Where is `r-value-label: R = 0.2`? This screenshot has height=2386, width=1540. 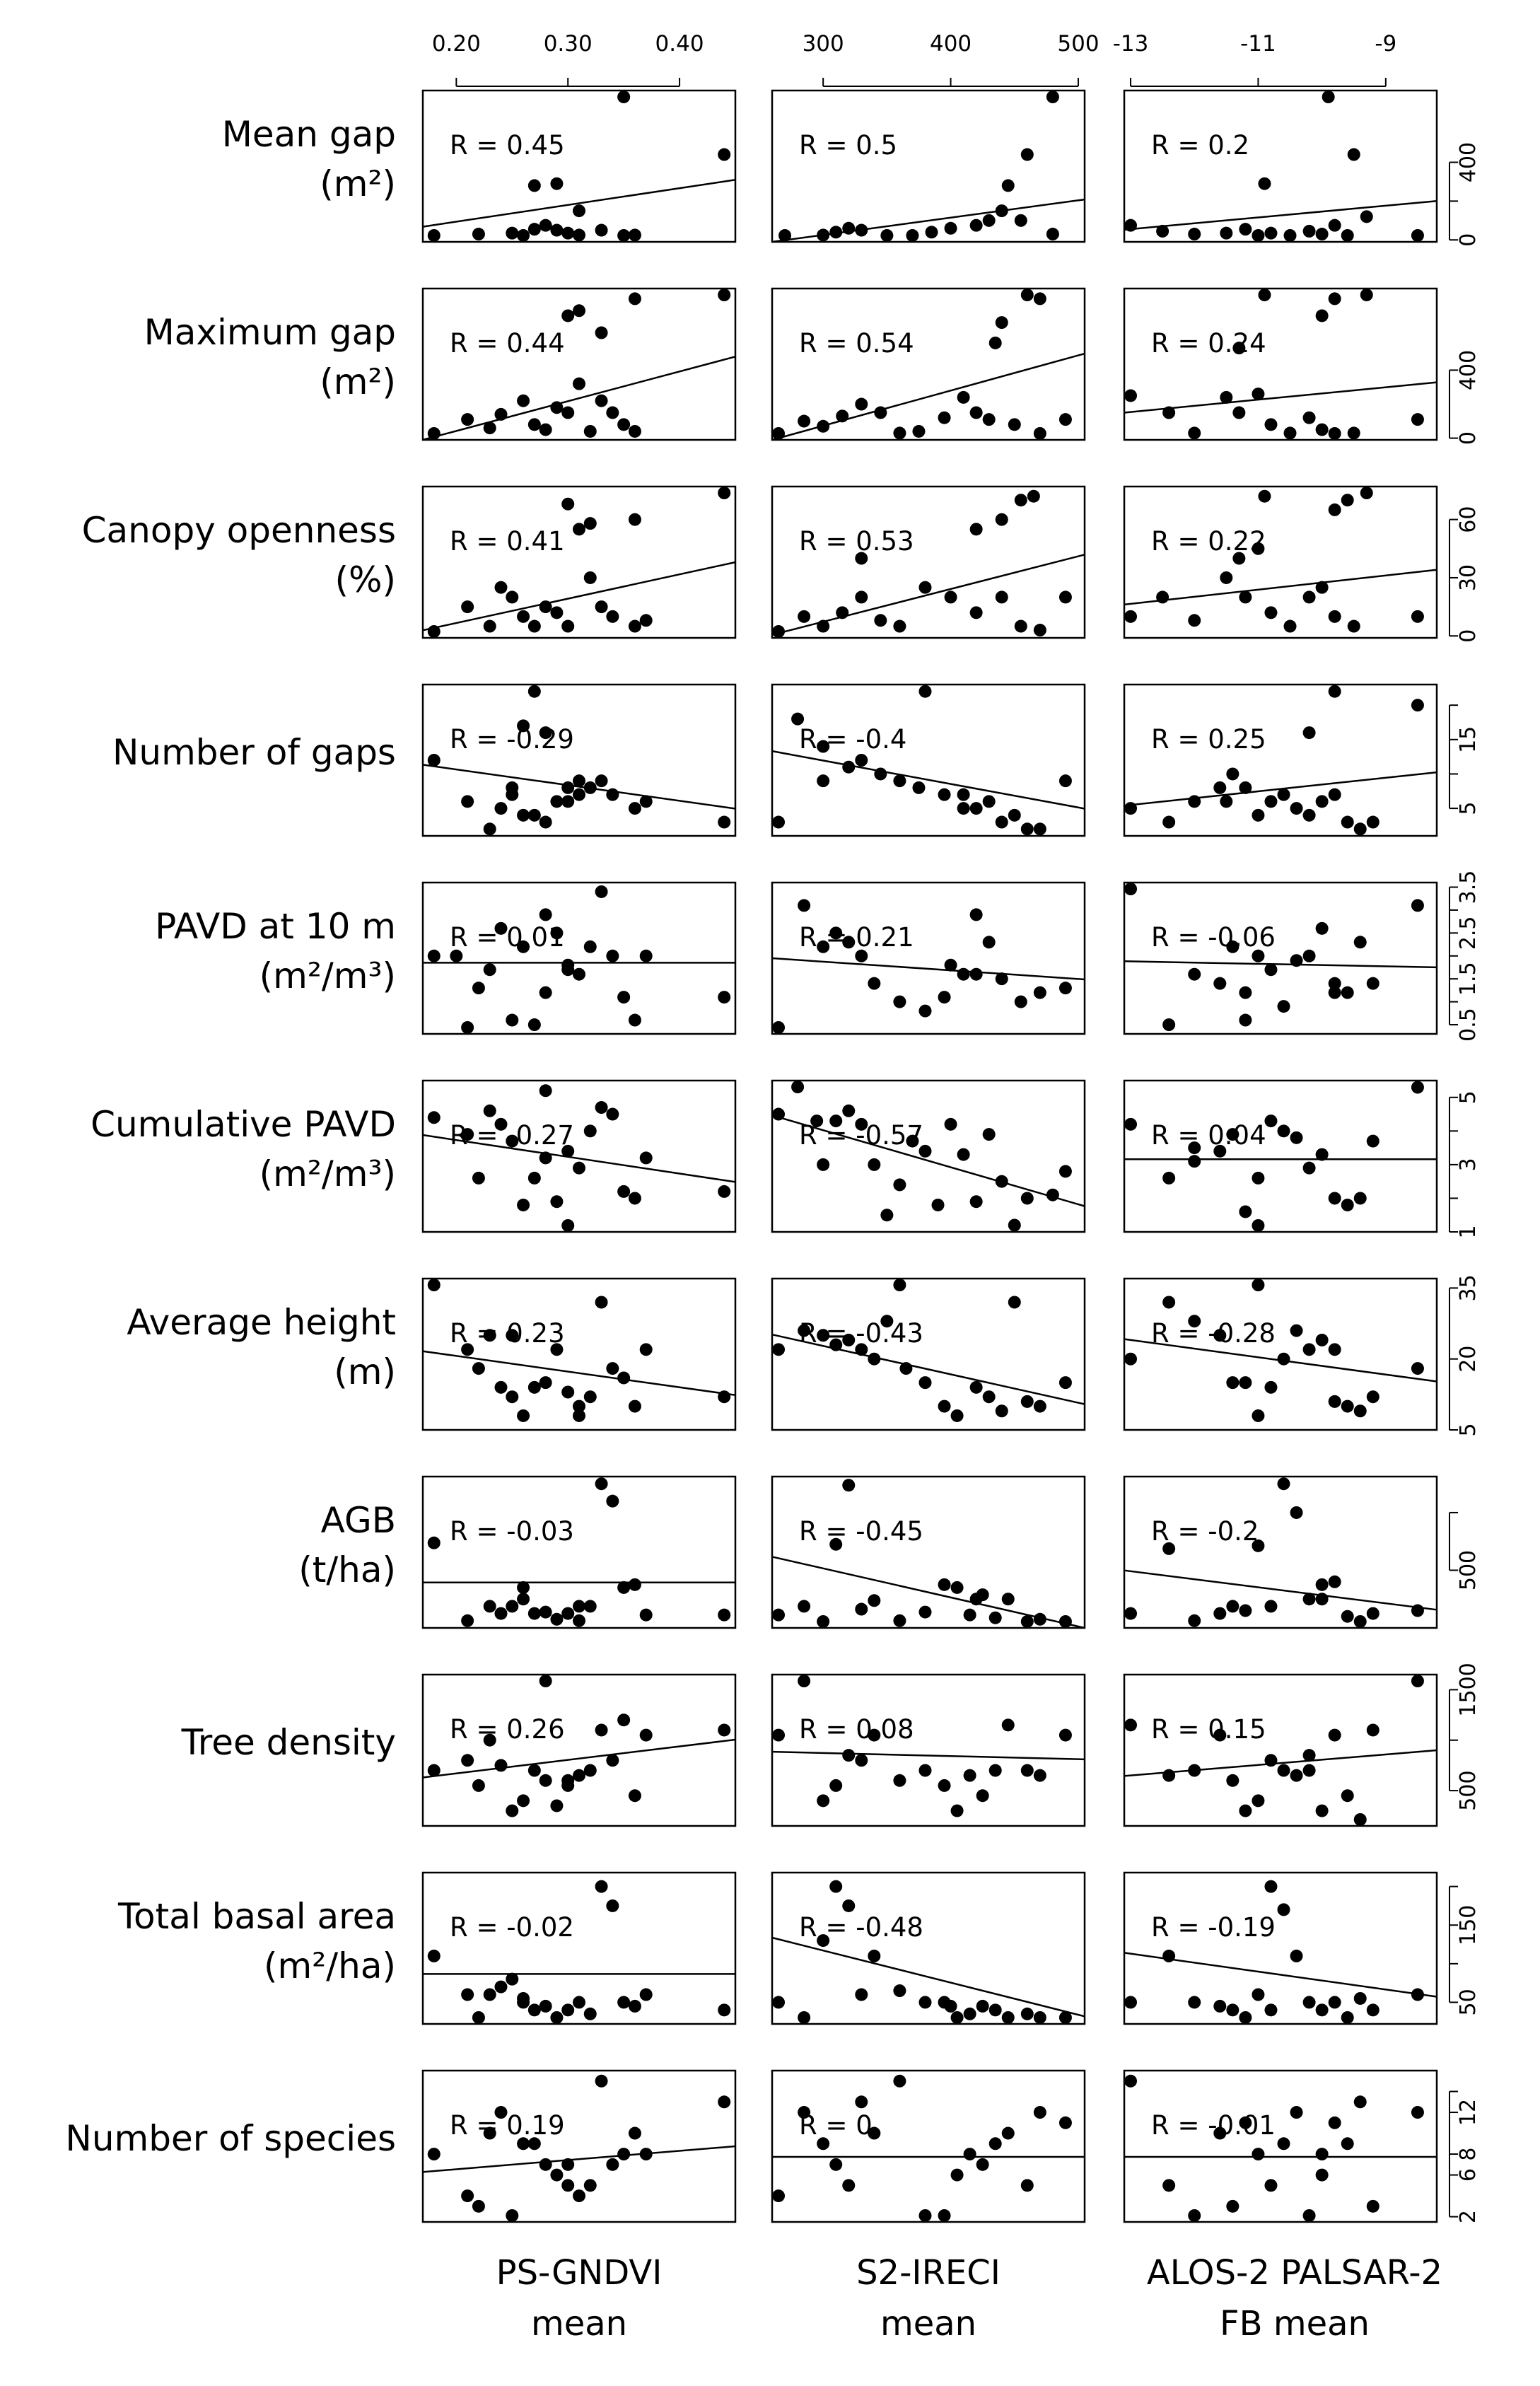
r-value-label: R = 0.2 is located at coordinates (1200, 145).